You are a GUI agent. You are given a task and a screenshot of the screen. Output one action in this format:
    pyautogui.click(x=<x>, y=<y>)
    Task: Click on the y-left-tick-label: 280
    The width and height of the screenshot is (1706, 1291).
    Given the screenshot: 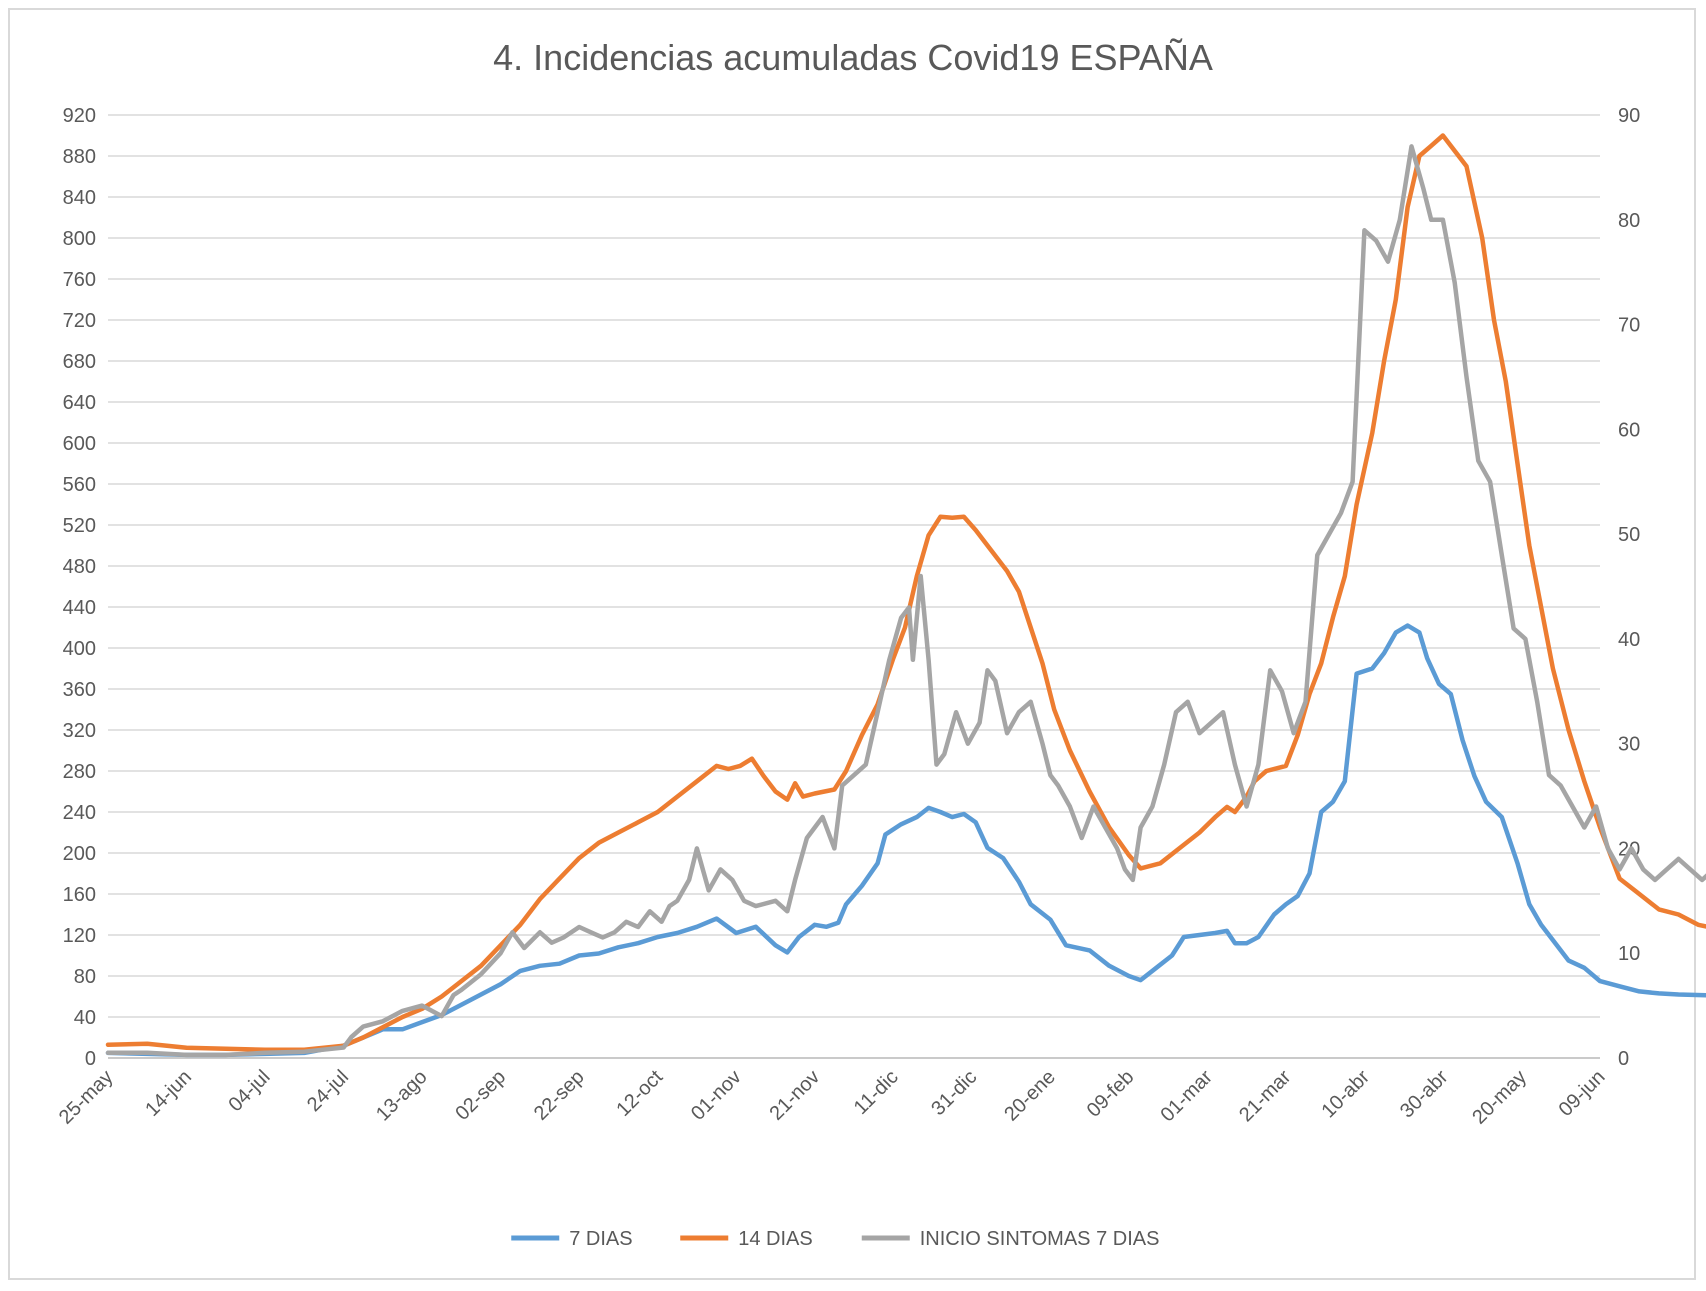 What is the action you would take?
    pyautogui.click(x=79, y=772)
    